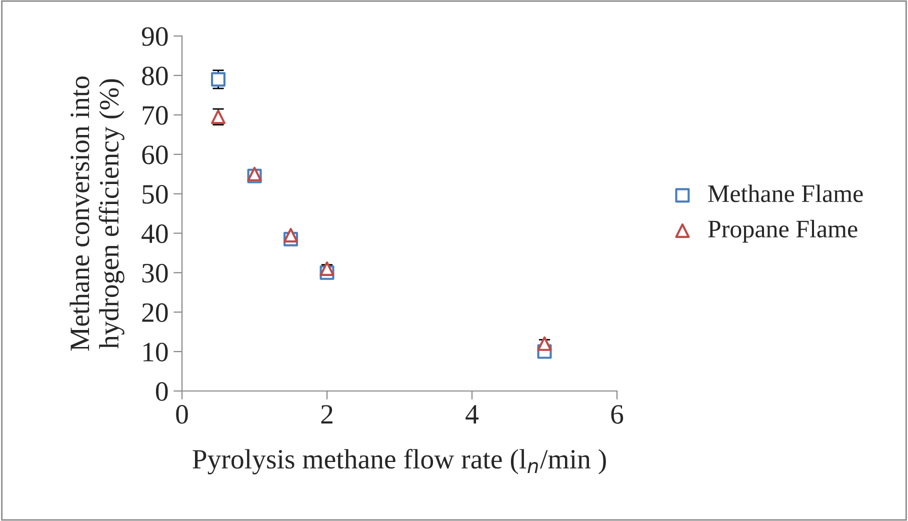 The height and width of the screenshot is (521, 908). Describe the element at coordinates (617, 414) in the screenshot. I see `x-tick-label: 6` at that location.